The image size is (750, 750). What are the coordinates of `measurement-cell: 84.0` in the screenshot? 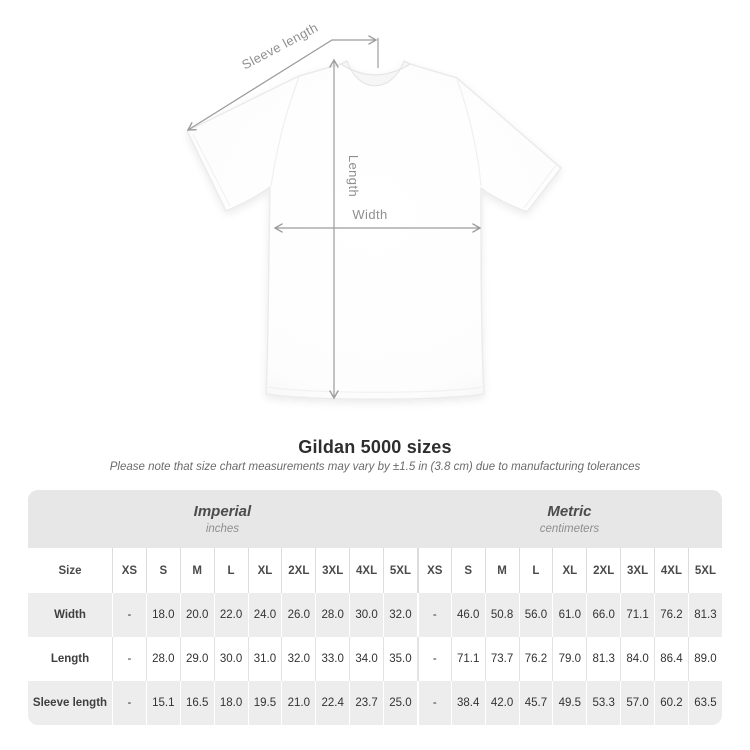 It's located at (637, 659).